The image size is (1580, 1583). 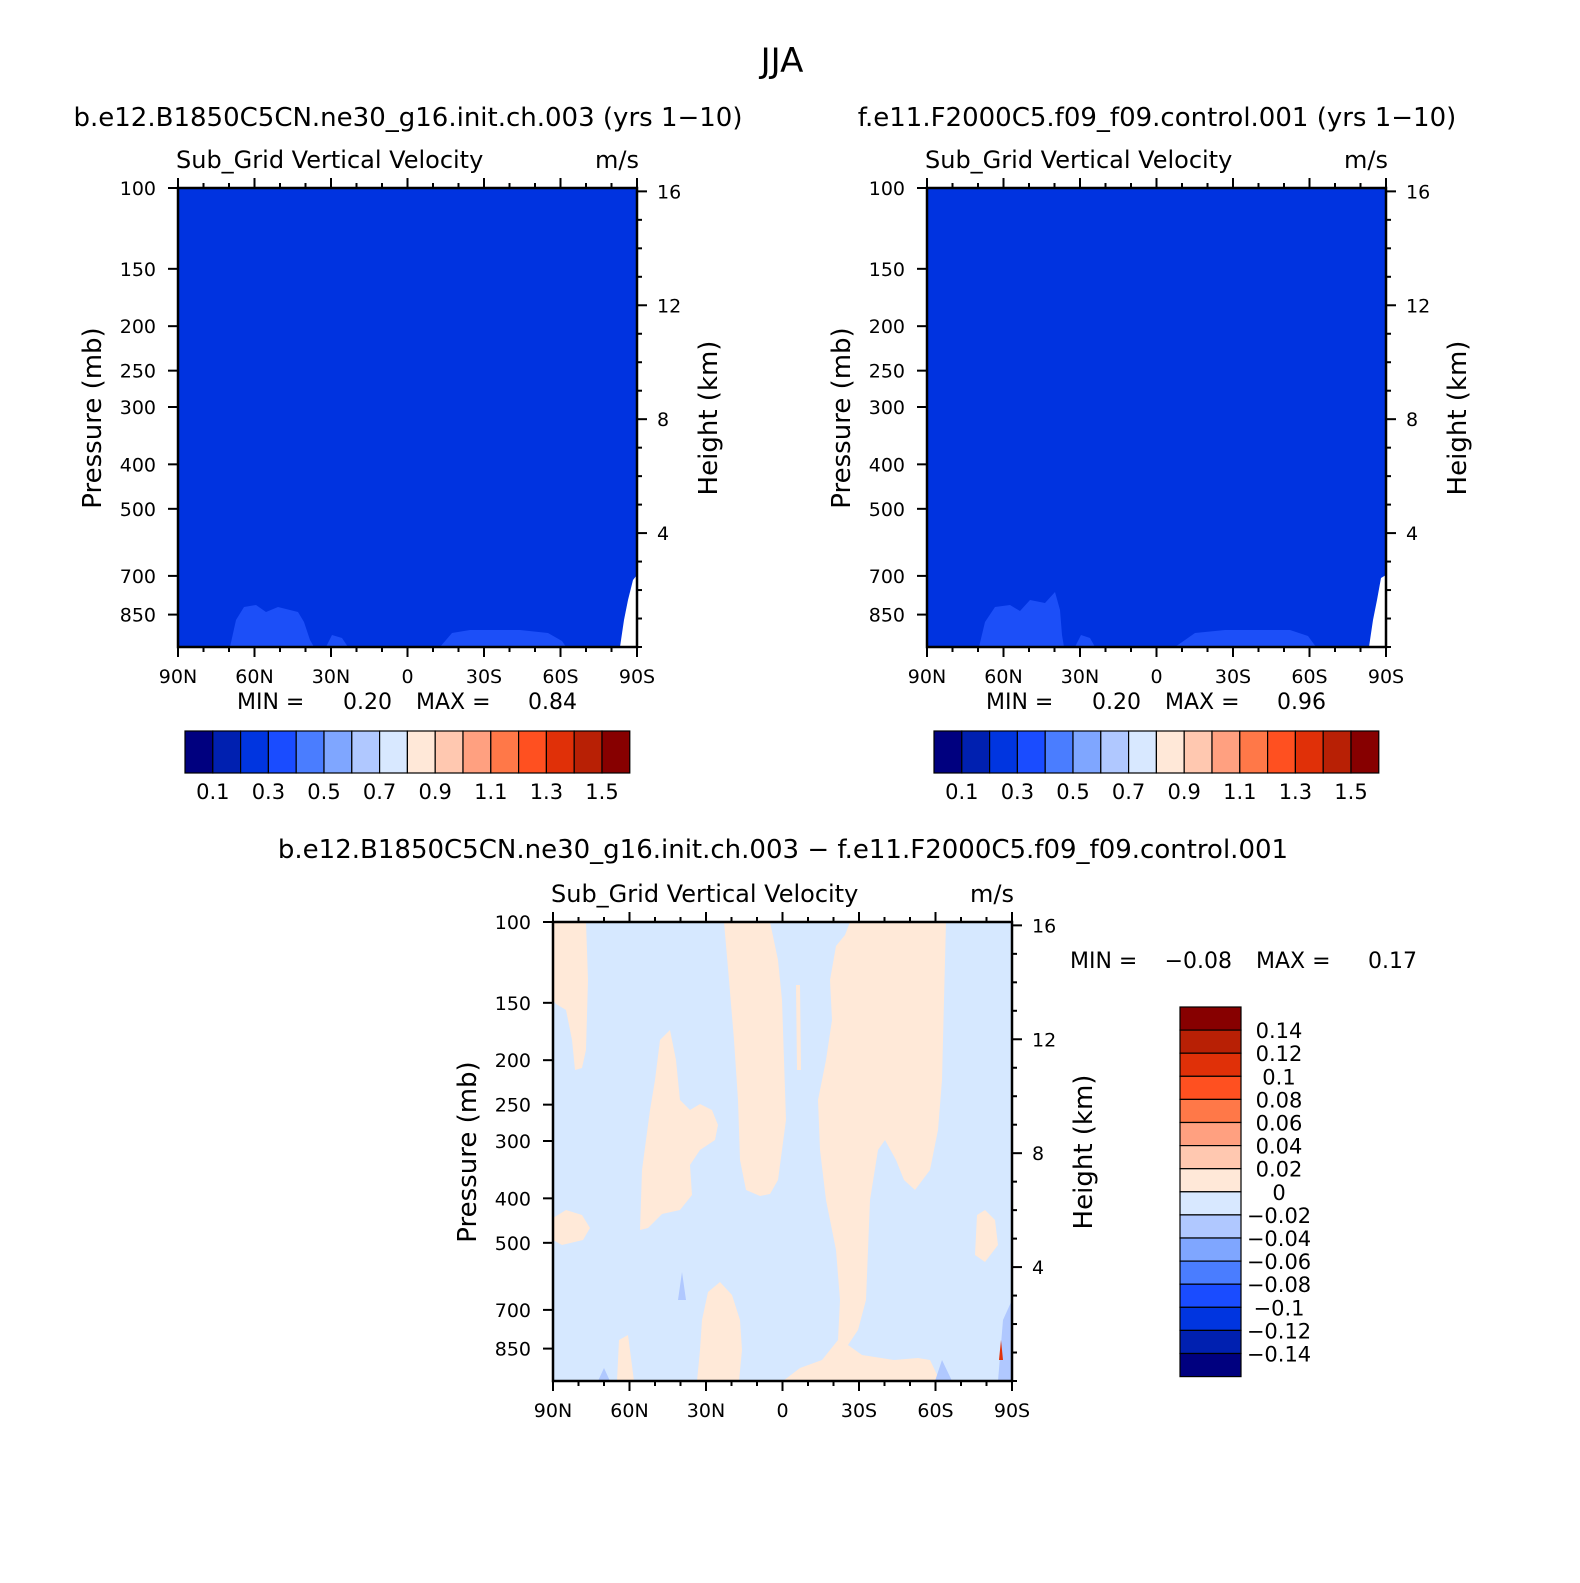 What do you see at coordinates (1202, 702) in the screenshot?
I see `max-label-right: MAX =` at bounding box center [1202, 702].